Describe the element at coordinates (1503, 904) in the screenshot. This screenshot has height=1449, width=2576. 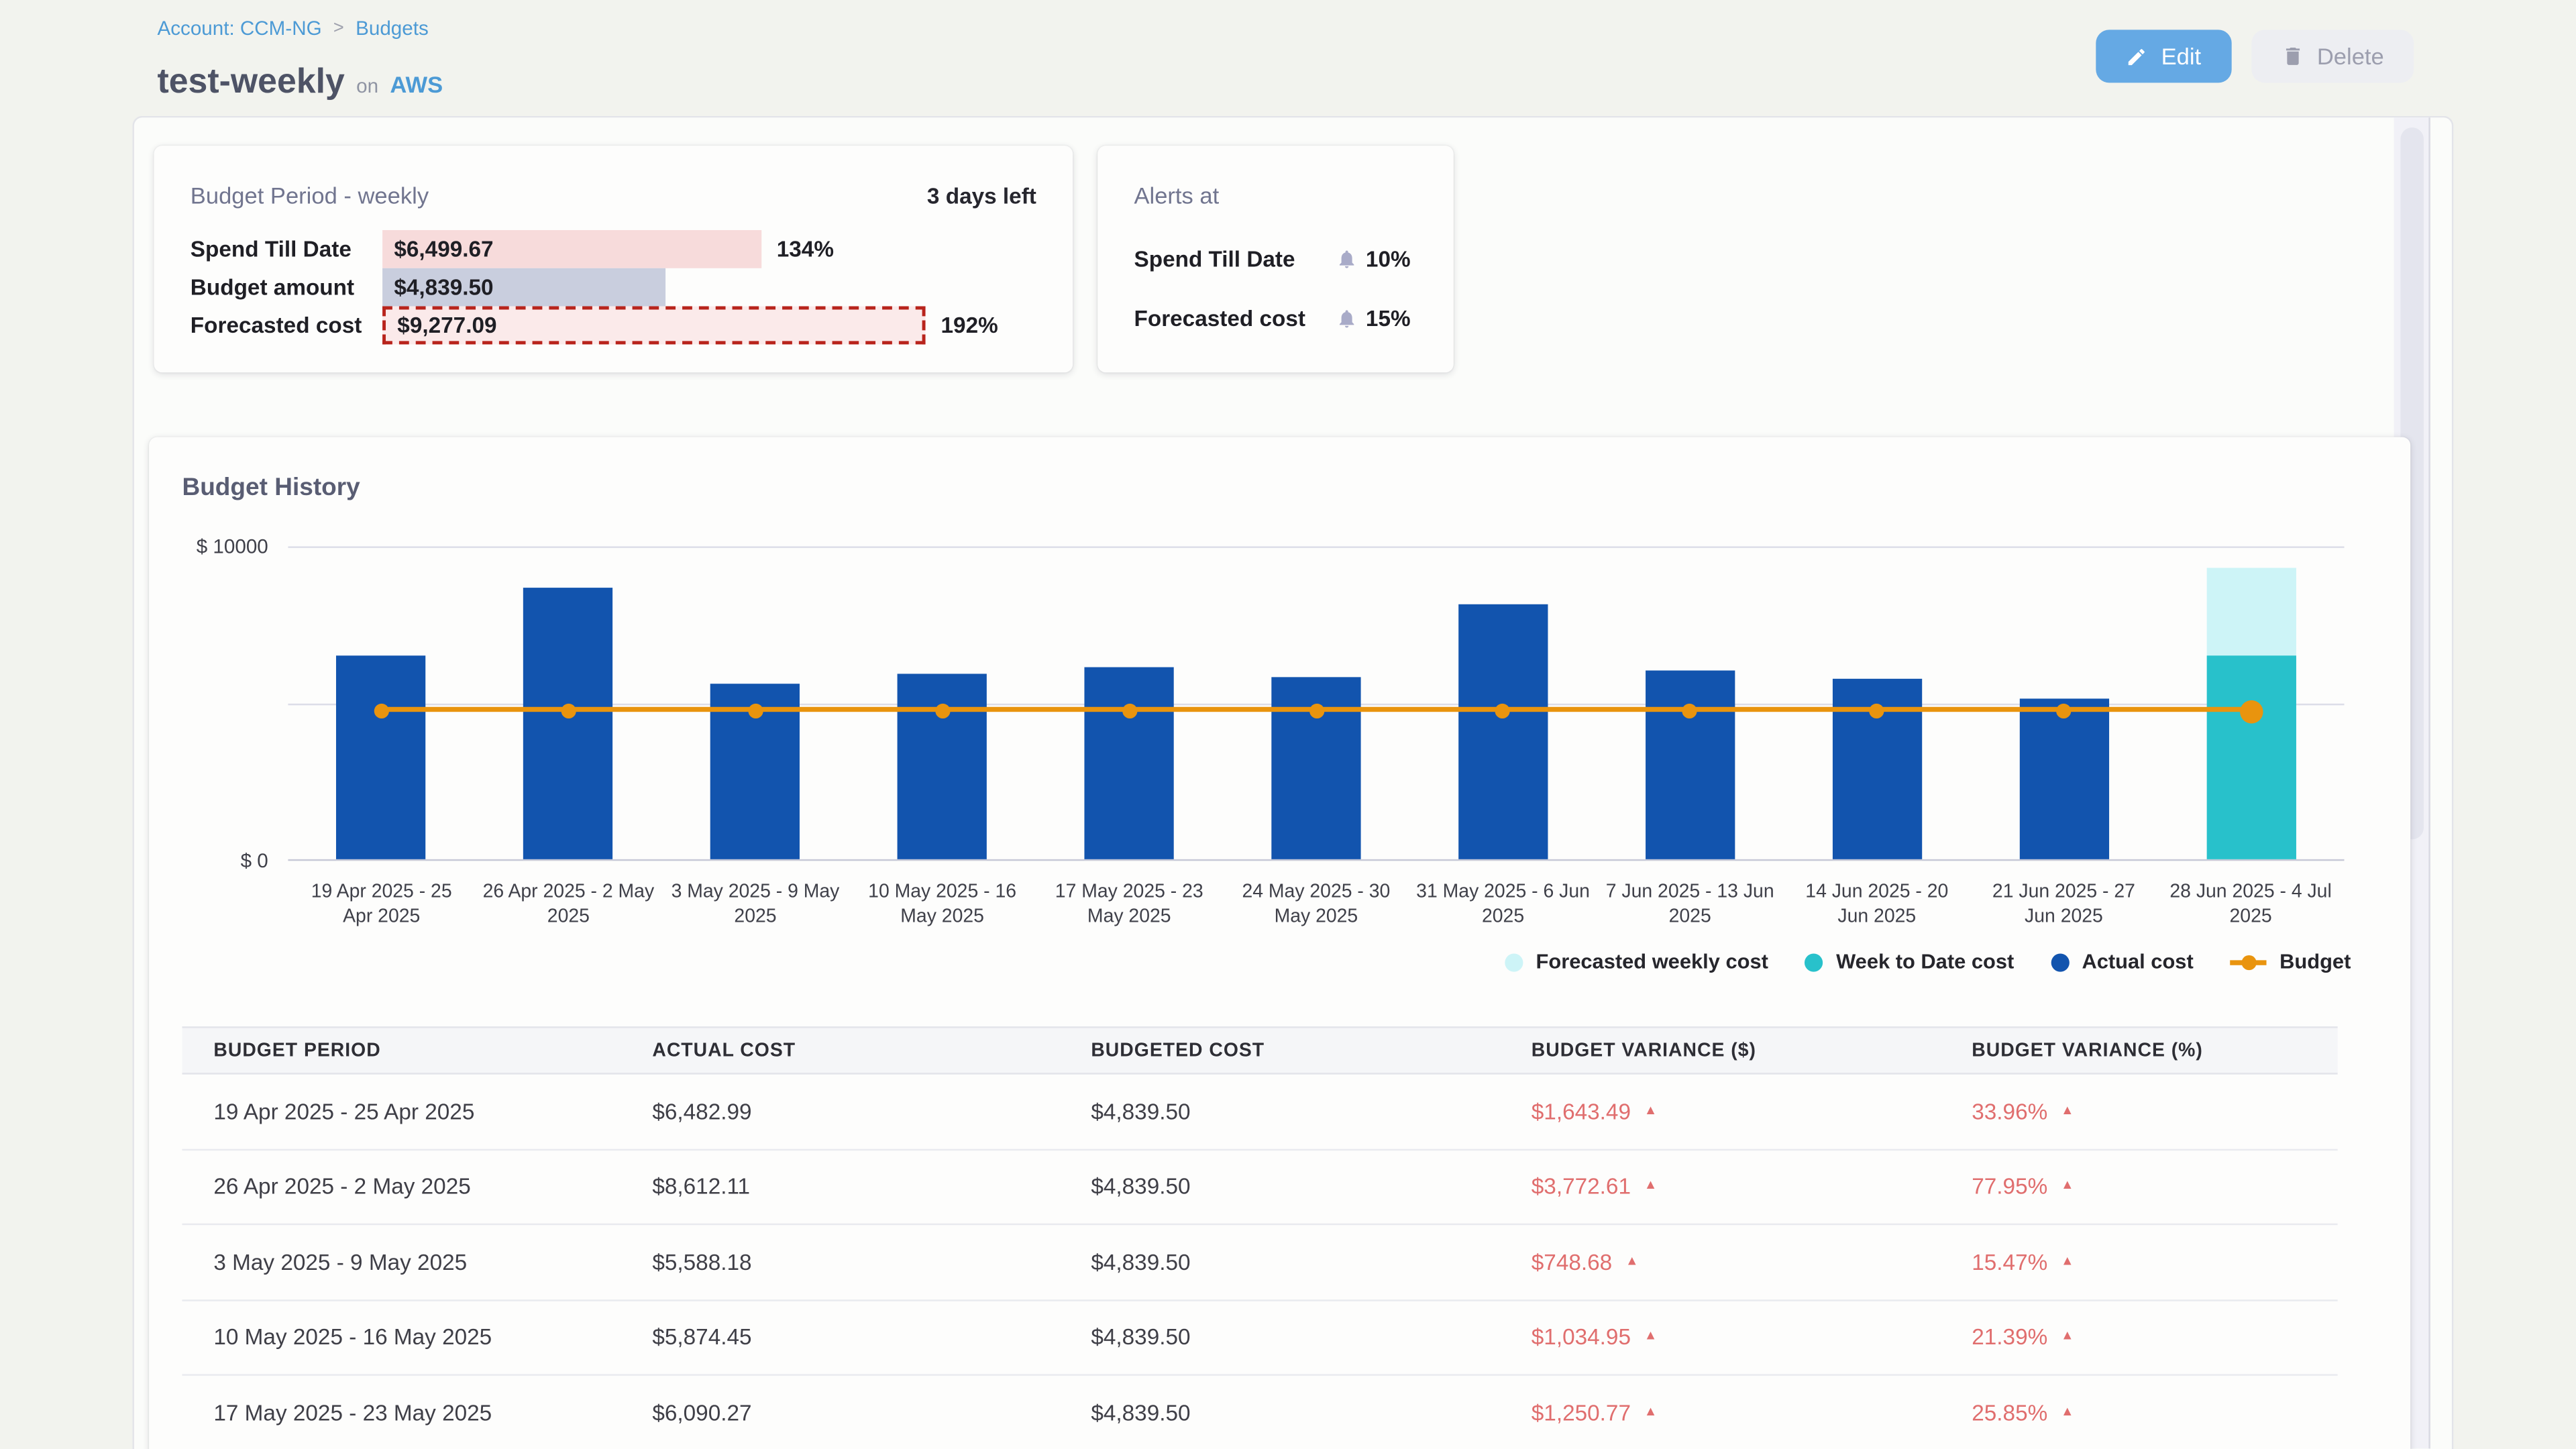
I see `x-axis-label: 31 May 2025 - 6 Jun 2025` at that location.